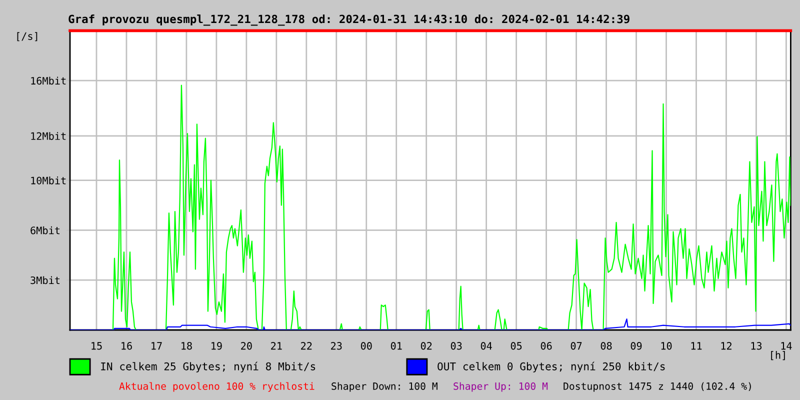 The image size is (800, 400). Describe the element at coordinates (336, 346) in the screenshot. I see `x-tick-label: 23` at that location.